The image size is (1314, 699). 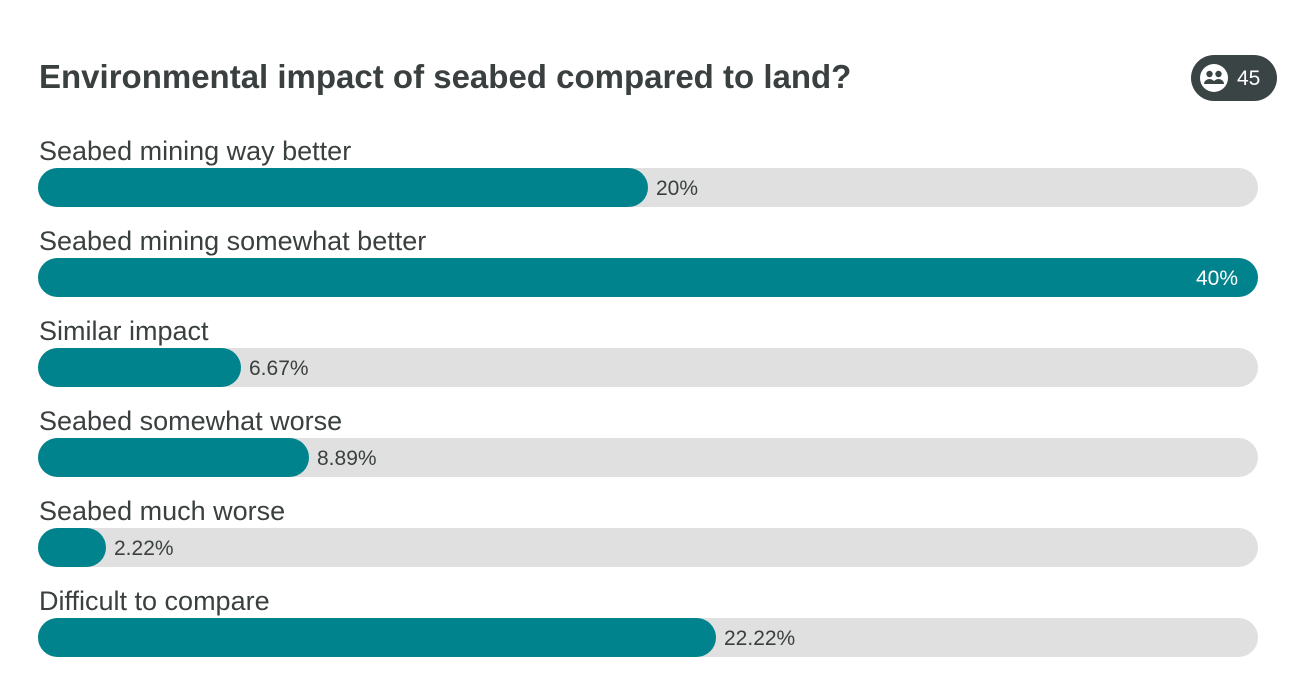 I want to click on participant-count: 45, so click(x=1249, y=78).